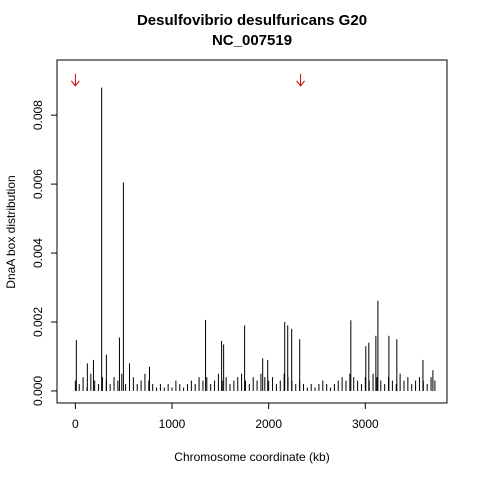 The width and height of the screenshot is (480, 480). Describe the element at coordinates (365, 424) in the screenshot. I see `x-tick-label: 3000` at that location.